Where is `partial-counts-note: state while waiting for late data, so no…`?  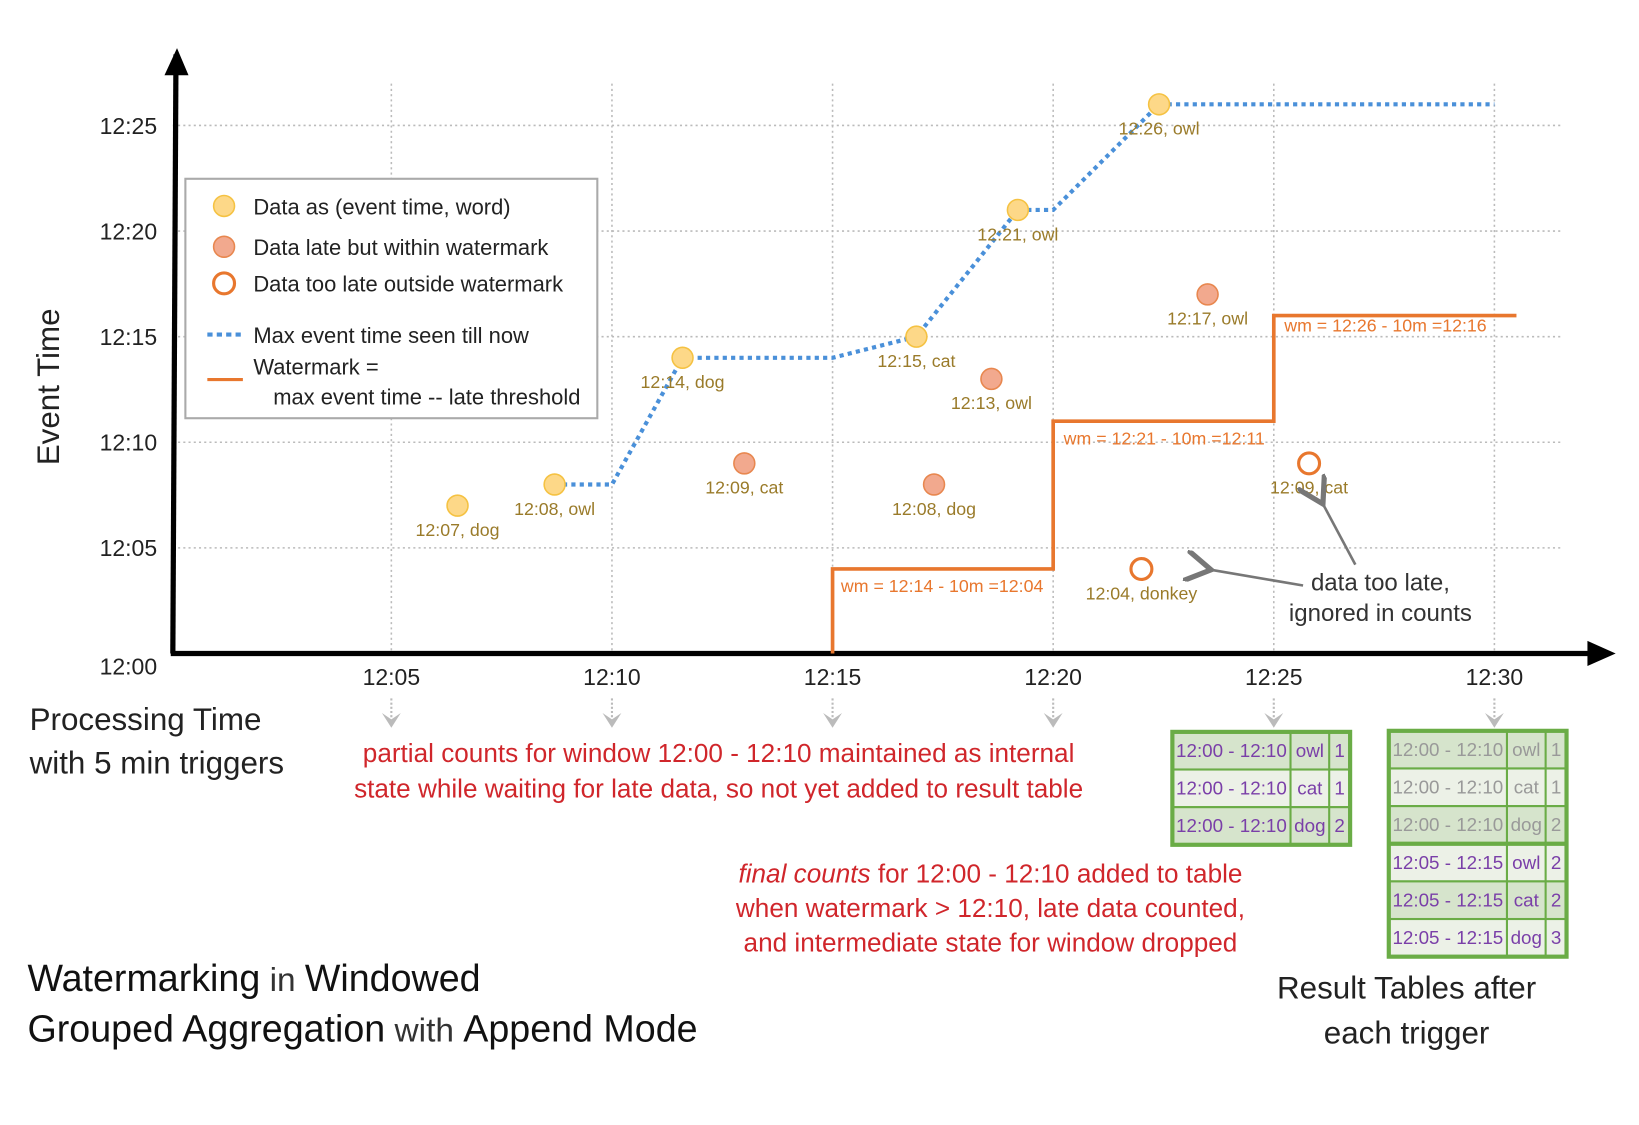
partial-counts-note: state while waiting for late data, so no… is located at coordinates (718, 789).